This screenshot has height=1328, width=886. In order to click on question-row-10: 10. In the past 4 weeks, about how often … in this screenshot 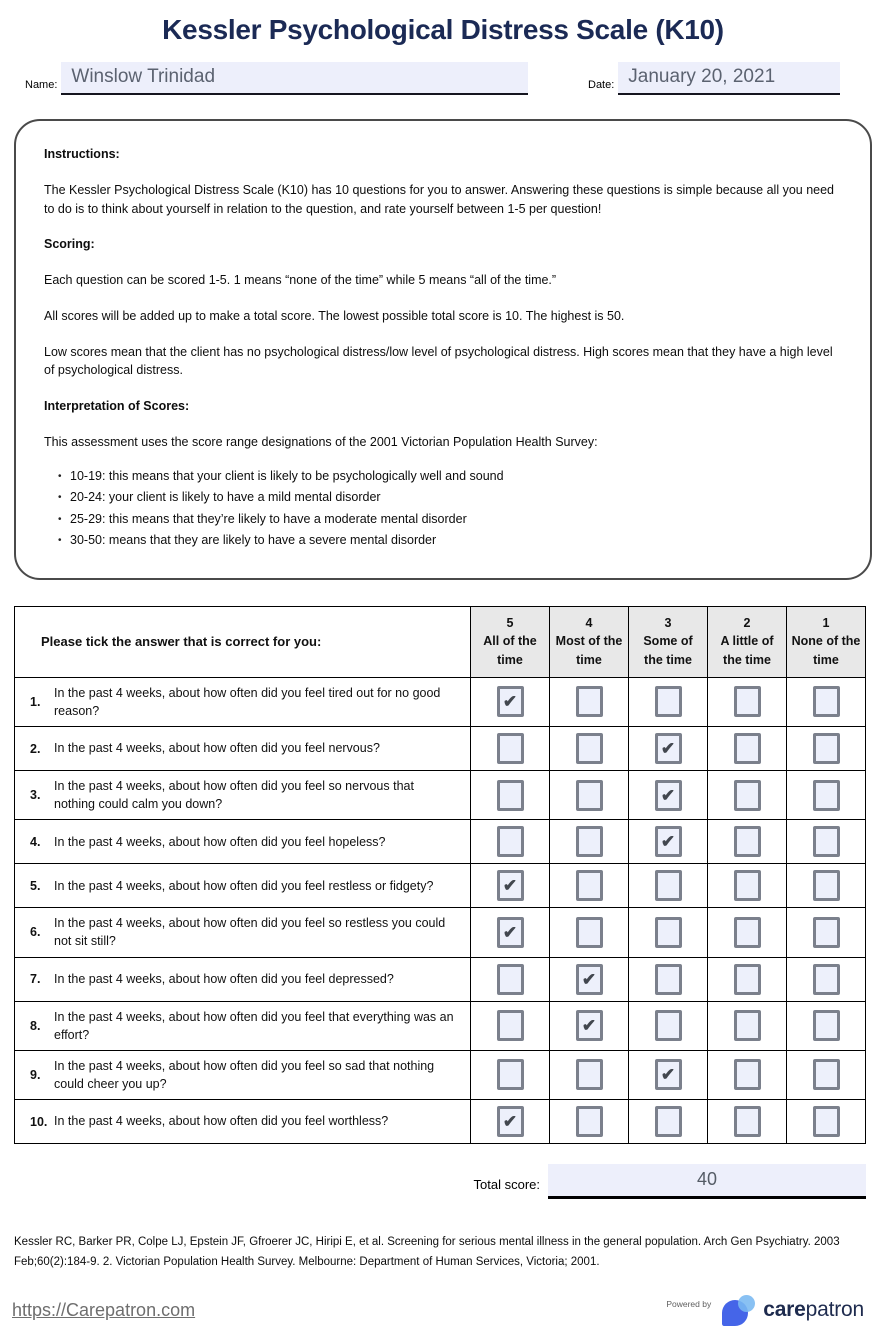, I will do `click(440, 1121)`.